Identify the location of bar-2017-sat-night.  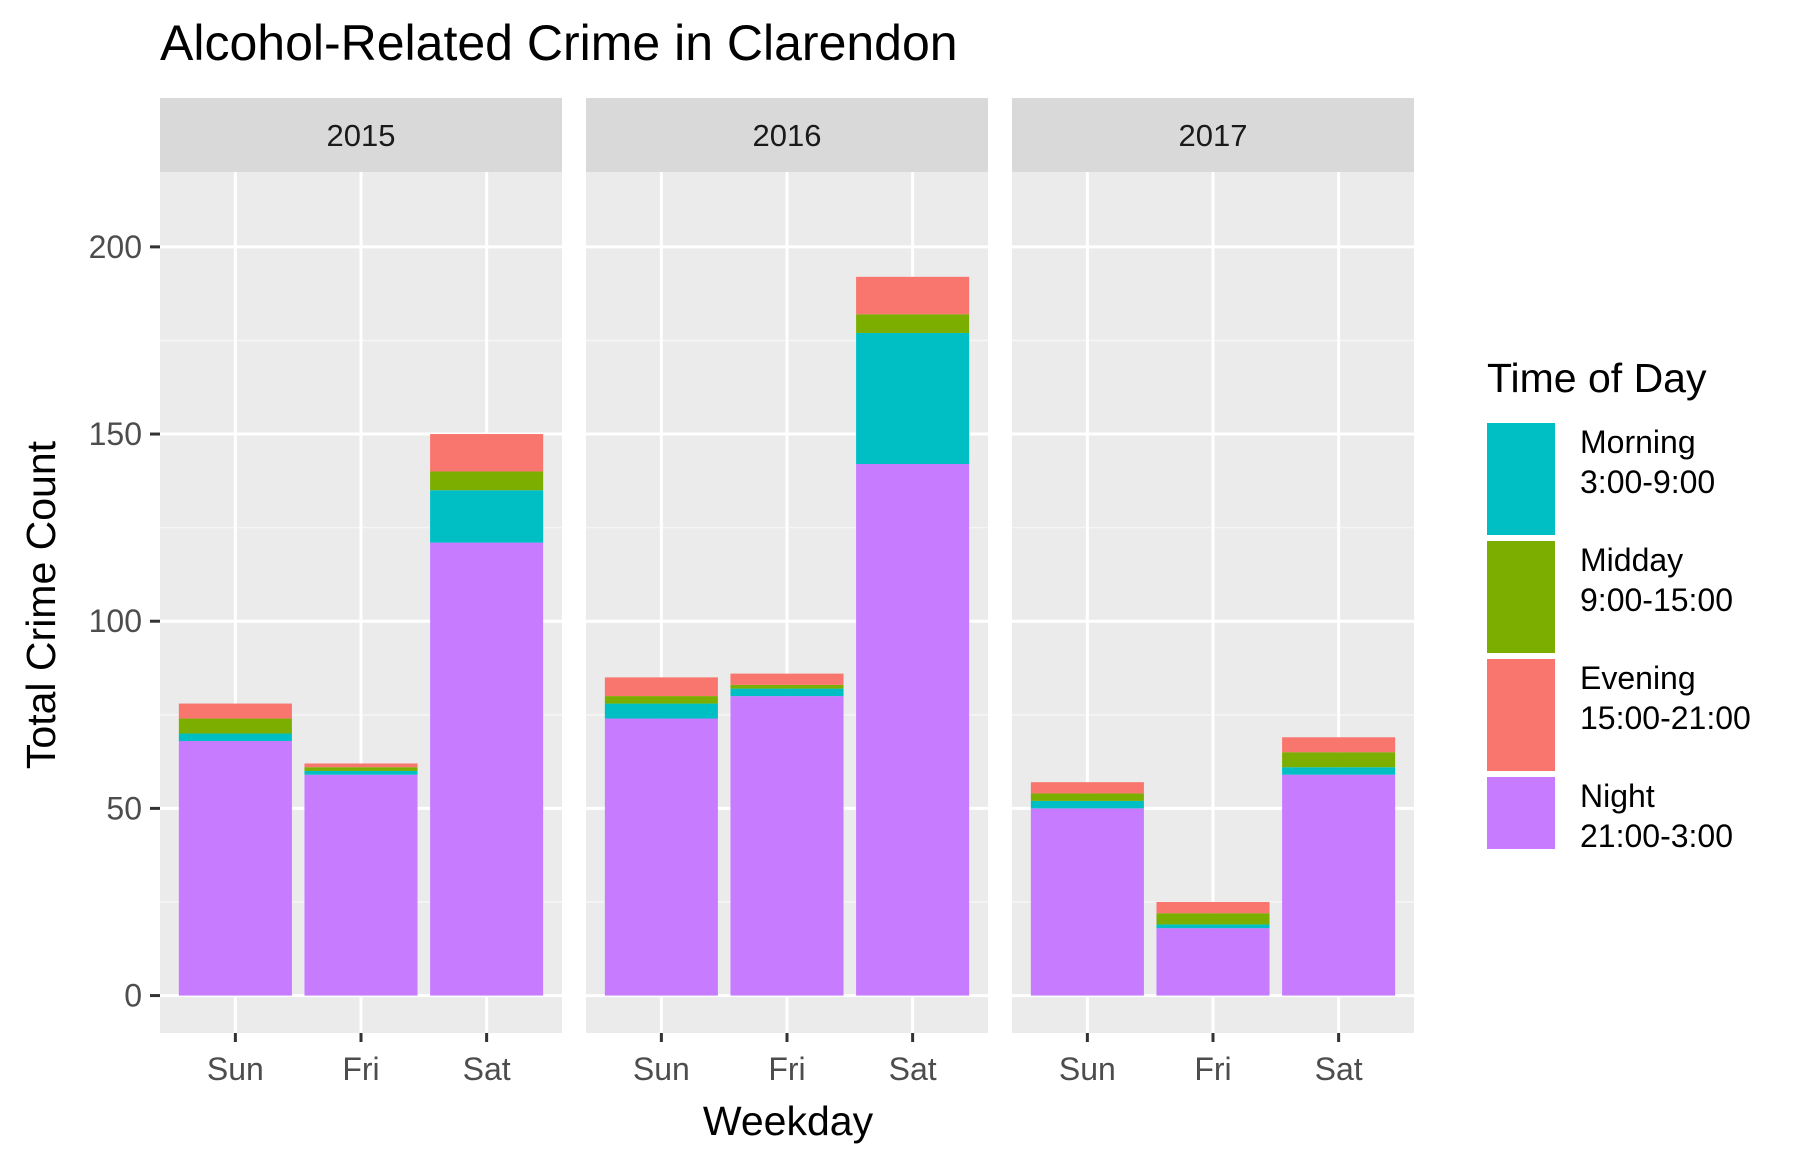
(1339, 885).